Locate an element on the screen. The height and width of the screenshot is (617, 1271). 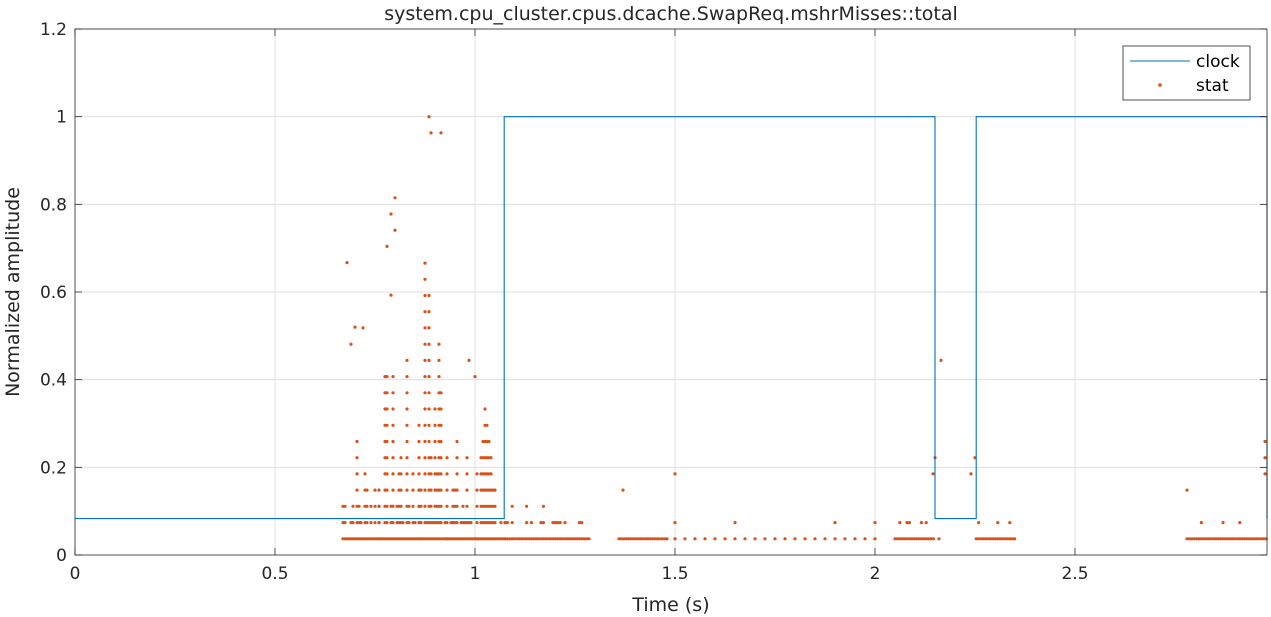
legend-stat-swatch is located at coordinates (1160, 85).